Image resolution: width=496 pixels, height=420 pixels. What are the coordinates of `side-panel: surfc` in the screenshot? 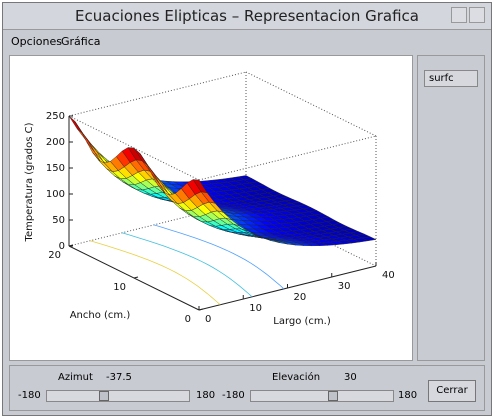 It's located at (451, 208).